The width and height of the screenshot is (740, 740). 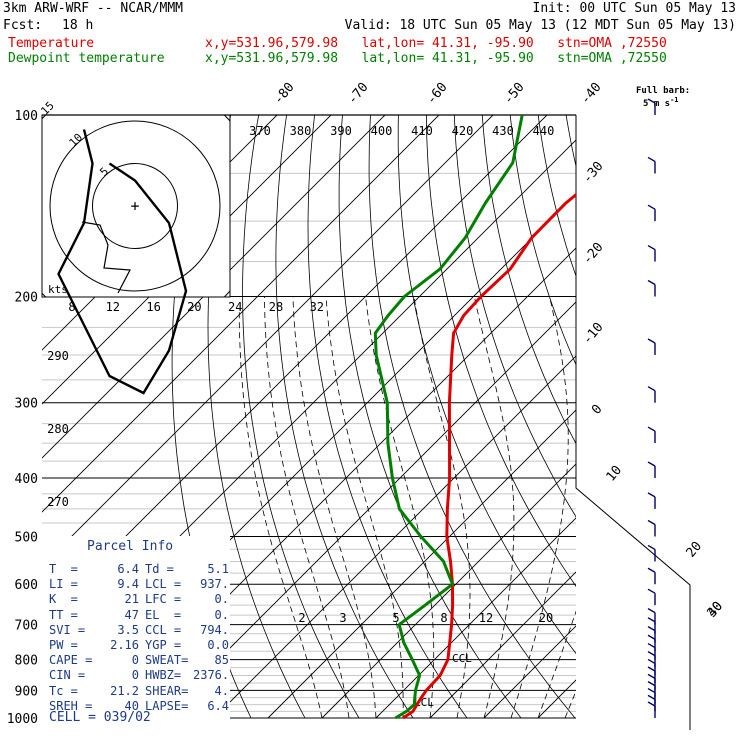 What do you see at coordinates (221, 690) in the screenshot?
I see `parcel-value: 4.` at bounding box center [221, 690].